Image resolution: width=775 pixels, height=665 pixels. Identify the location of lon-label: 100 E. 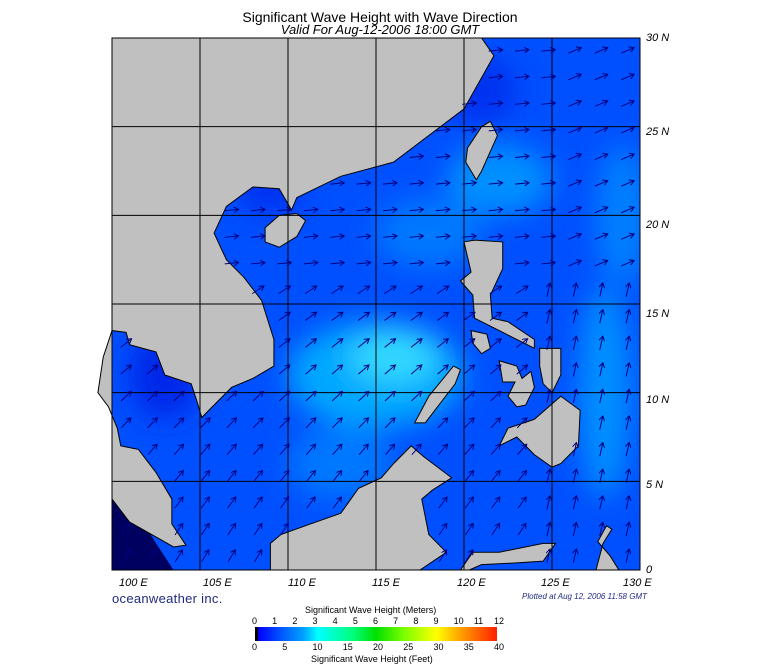
(133, 583).